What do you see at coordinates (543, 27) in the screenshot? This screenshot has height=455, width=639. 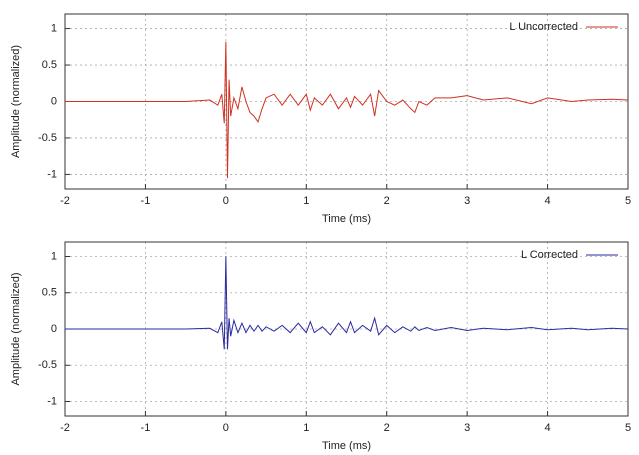 I see `legend-label: L Uncorrected` at bounding box center [543, 27].